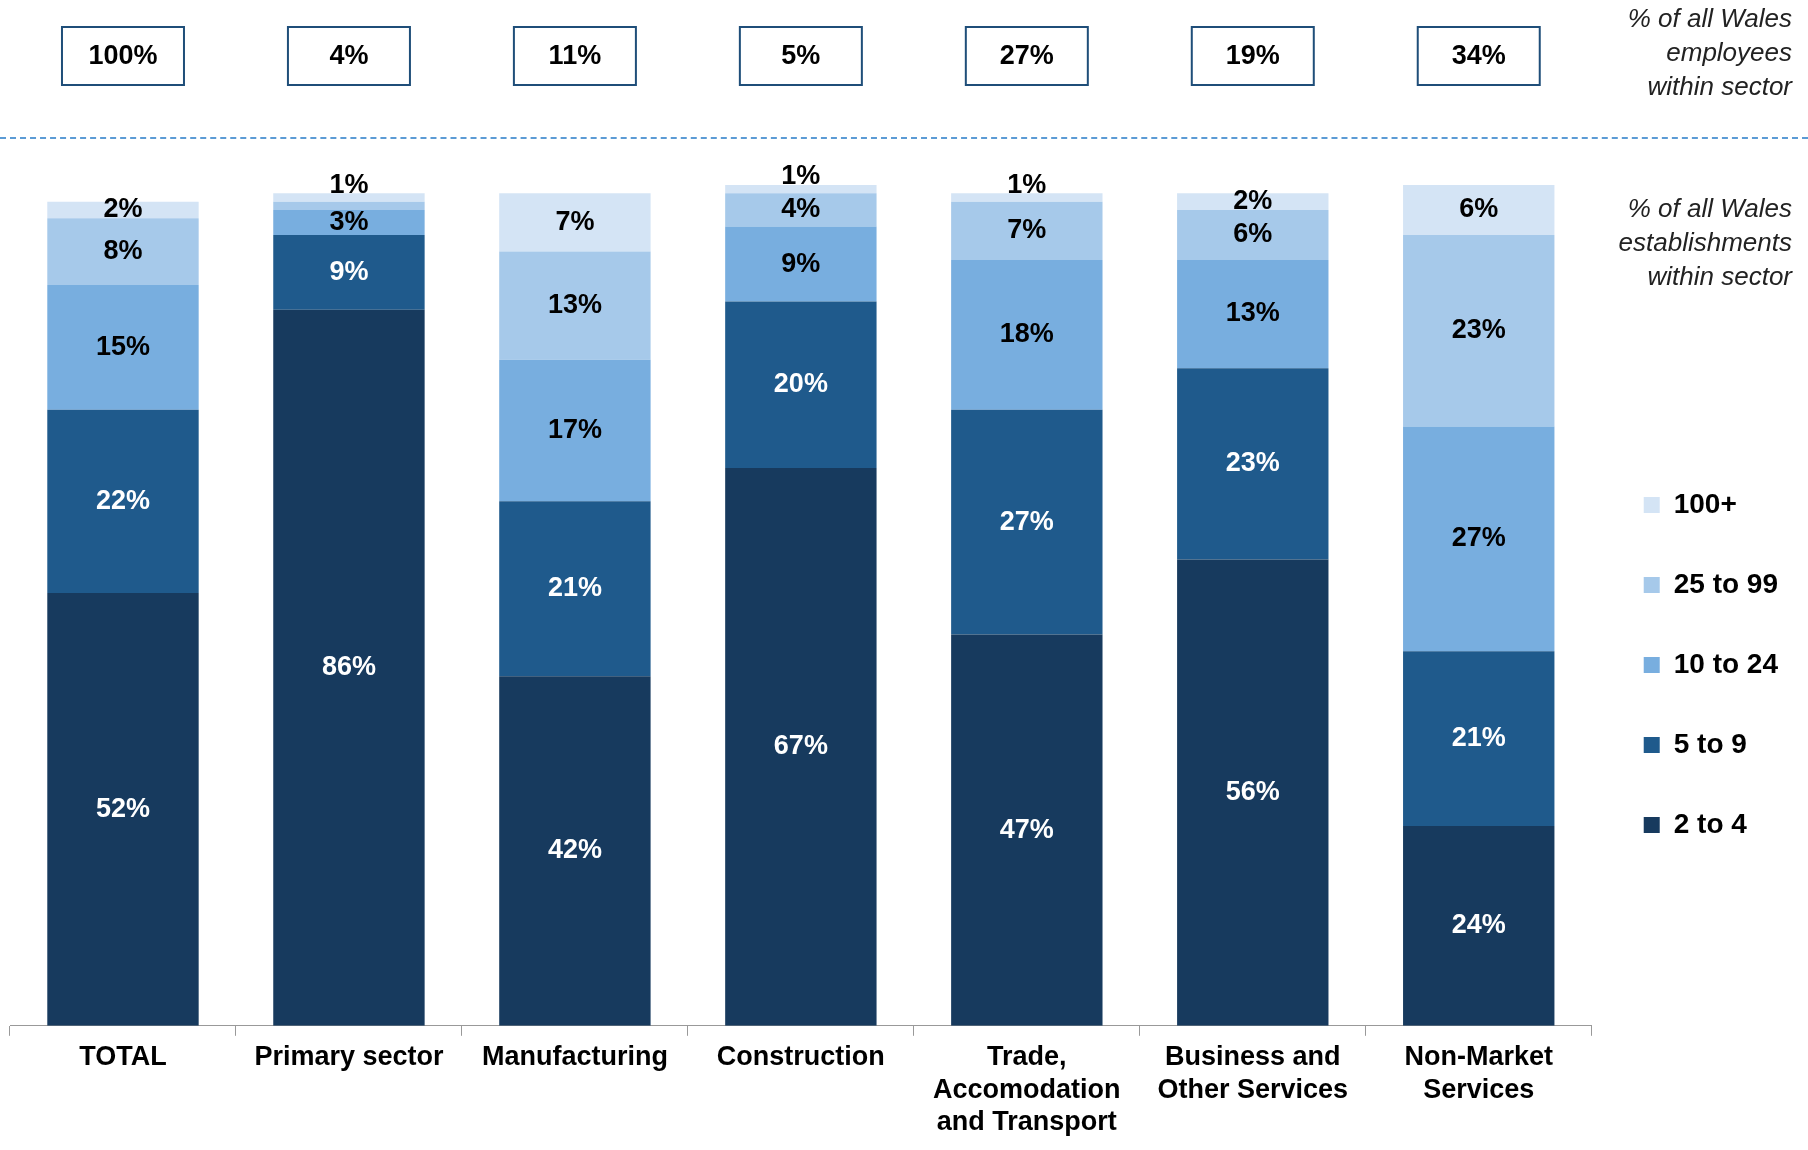 This screenshot has height=1150, width=1808. Describe the element at coordinates (349, 220) in the screenshot. I see `data-label: 3%` at that location.